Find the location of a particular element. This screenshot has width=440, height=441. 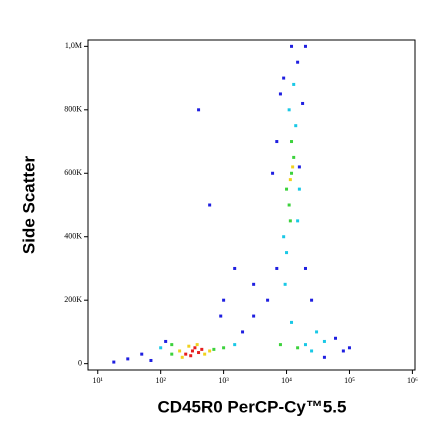

y-tick-label: 800K is located at coordinates (73, 109).